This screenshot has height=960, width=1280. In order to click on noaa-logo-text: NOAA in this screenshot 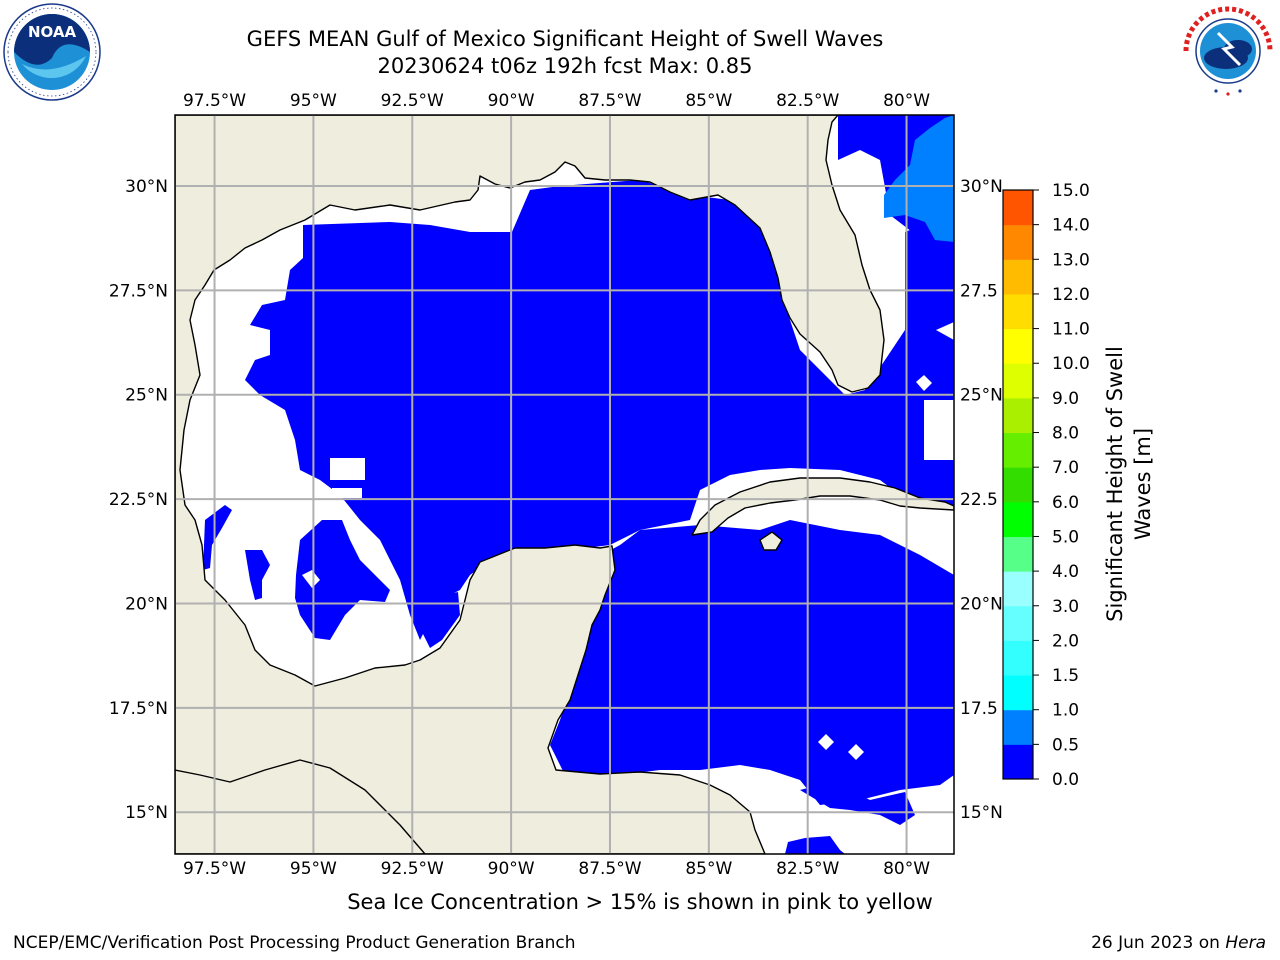, I will do `click(52, 32)`.